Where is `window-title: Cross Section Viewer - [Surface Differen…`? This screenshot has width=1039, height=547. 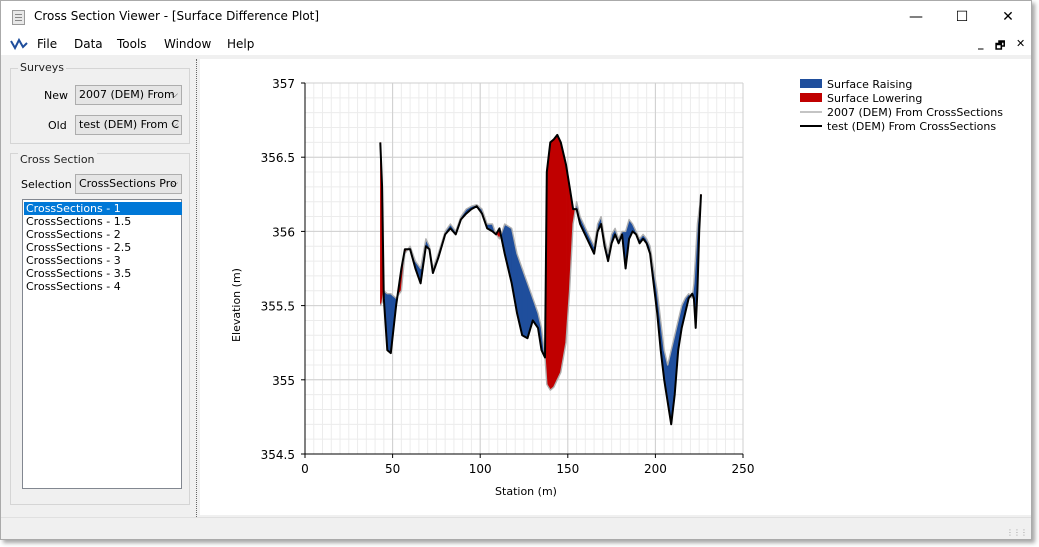
window-title: Cross Section Viewer - [Surface Differen… is located at coordinates (177, 16).